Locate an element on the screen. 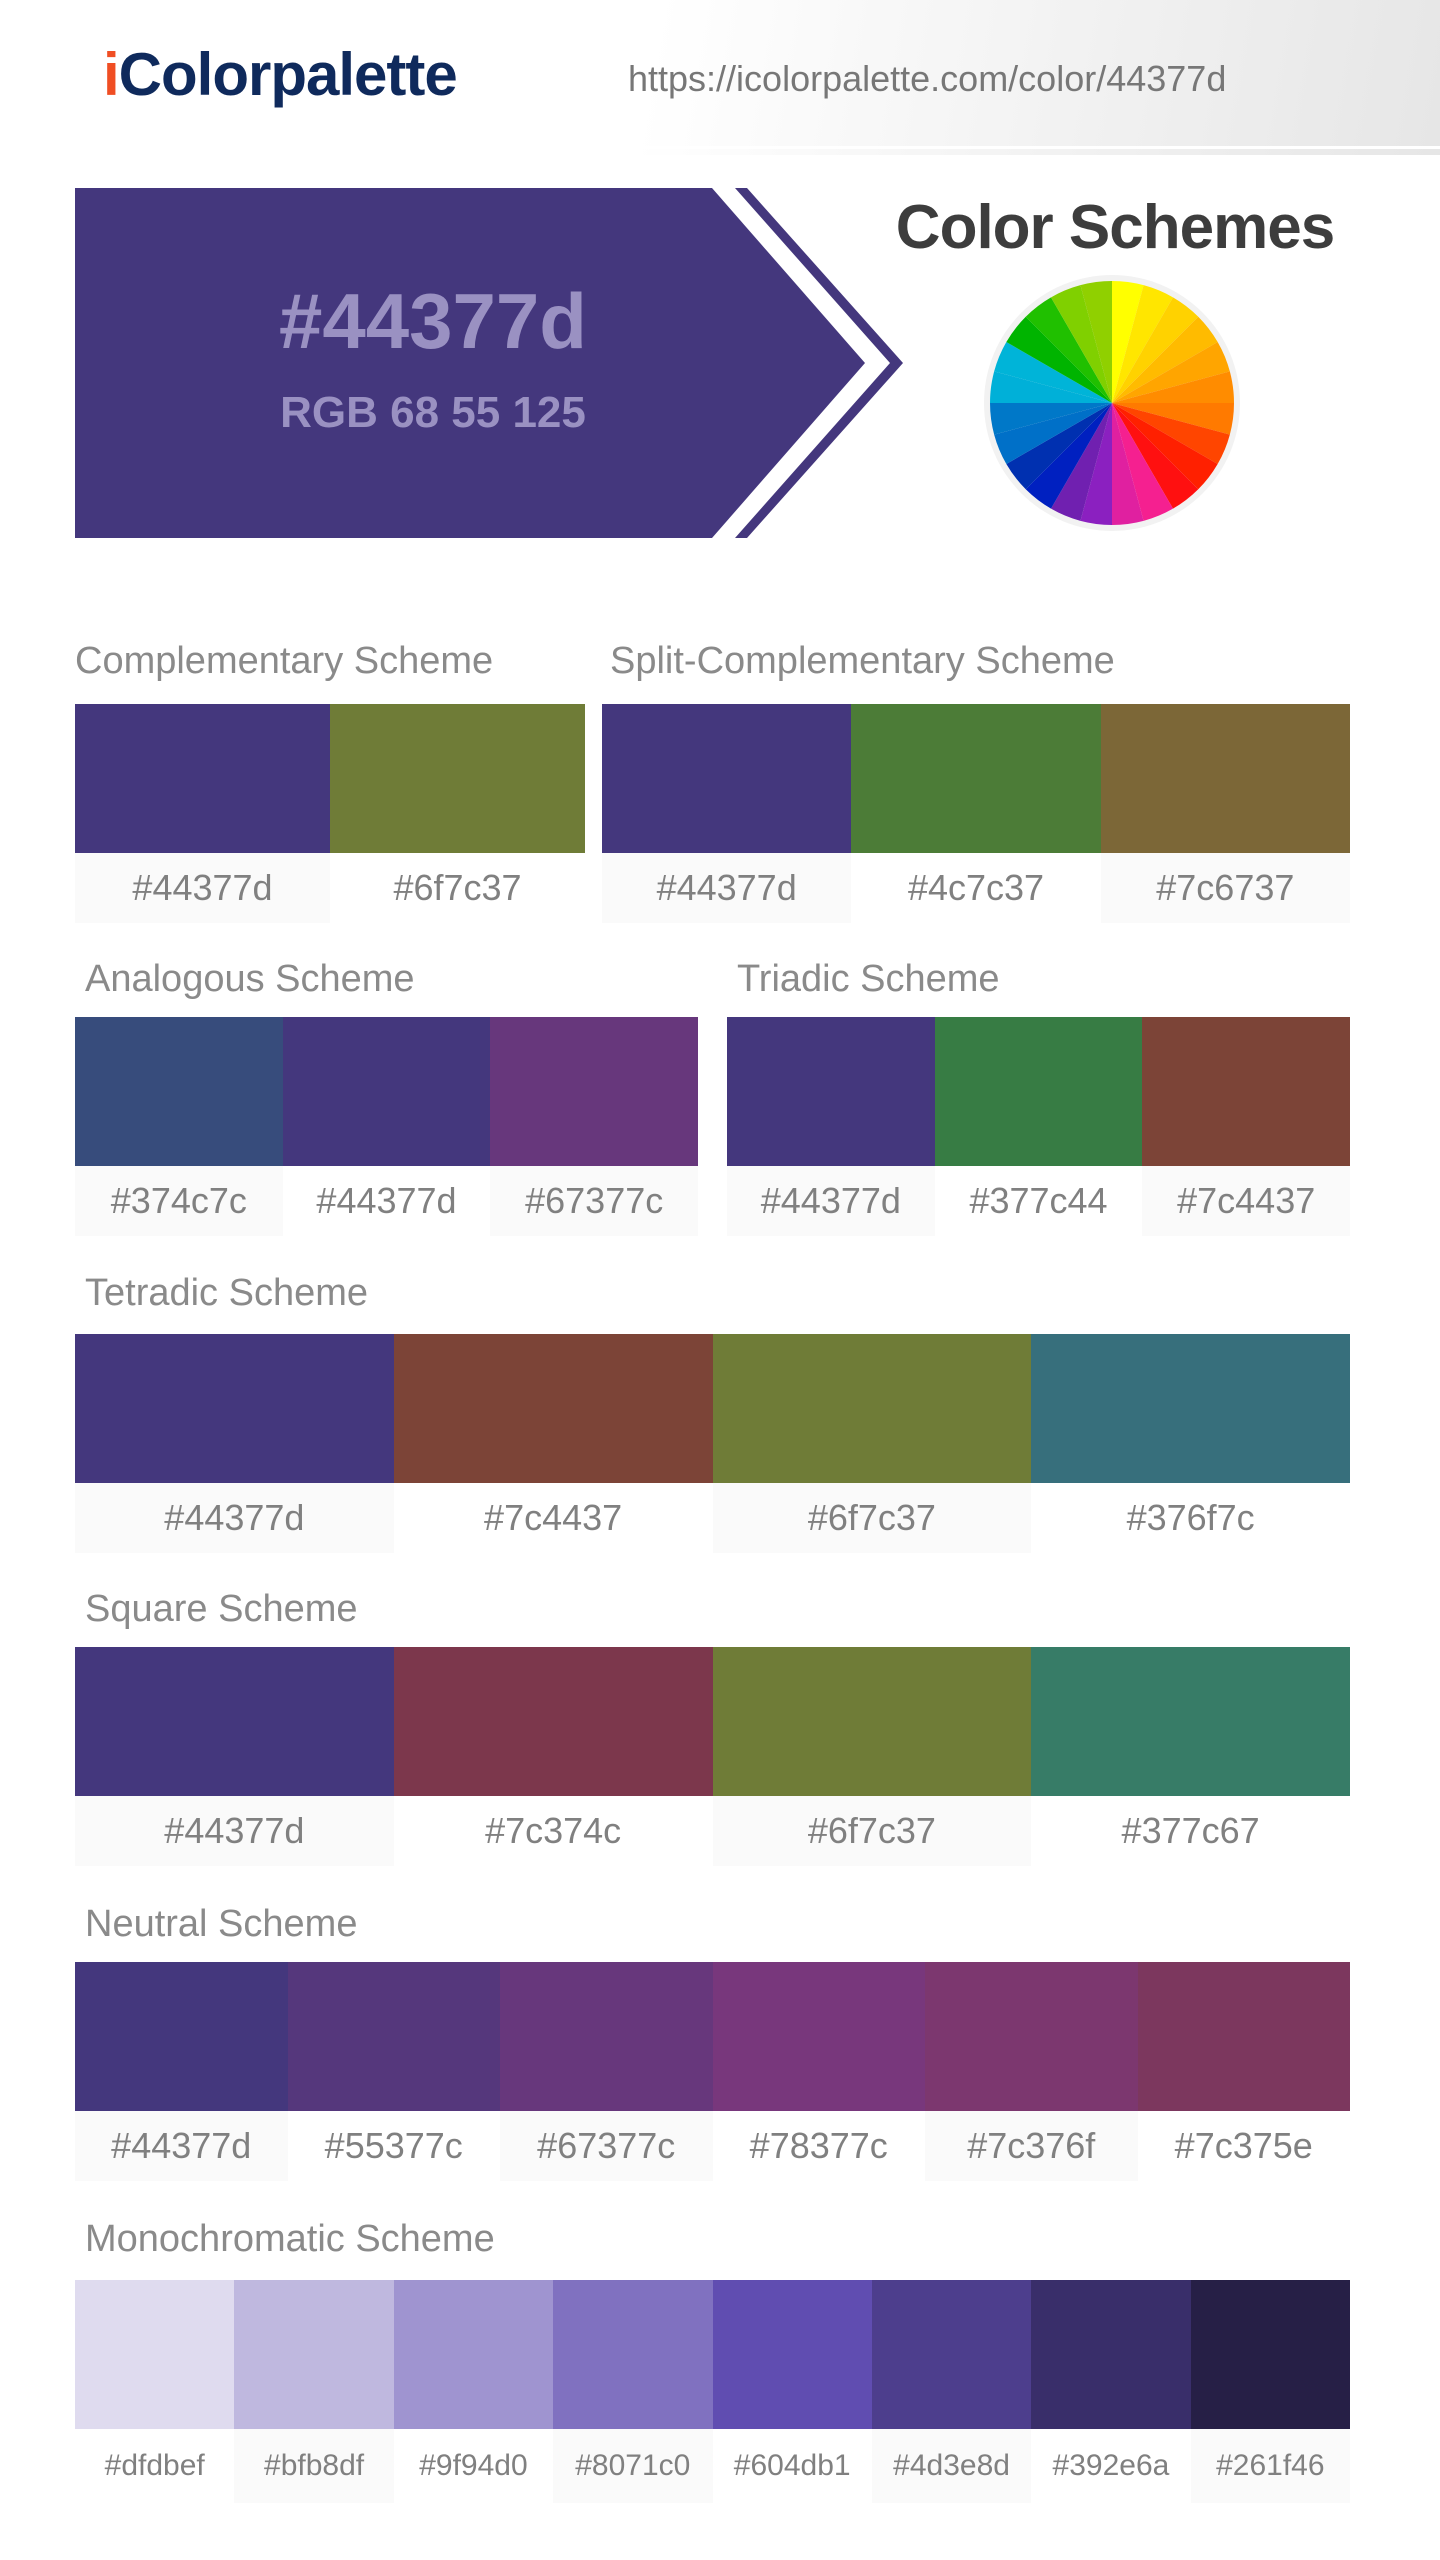 The image size is (1440, 2560). color-swatch: #374c7c is located at coordinates (179, 1126).